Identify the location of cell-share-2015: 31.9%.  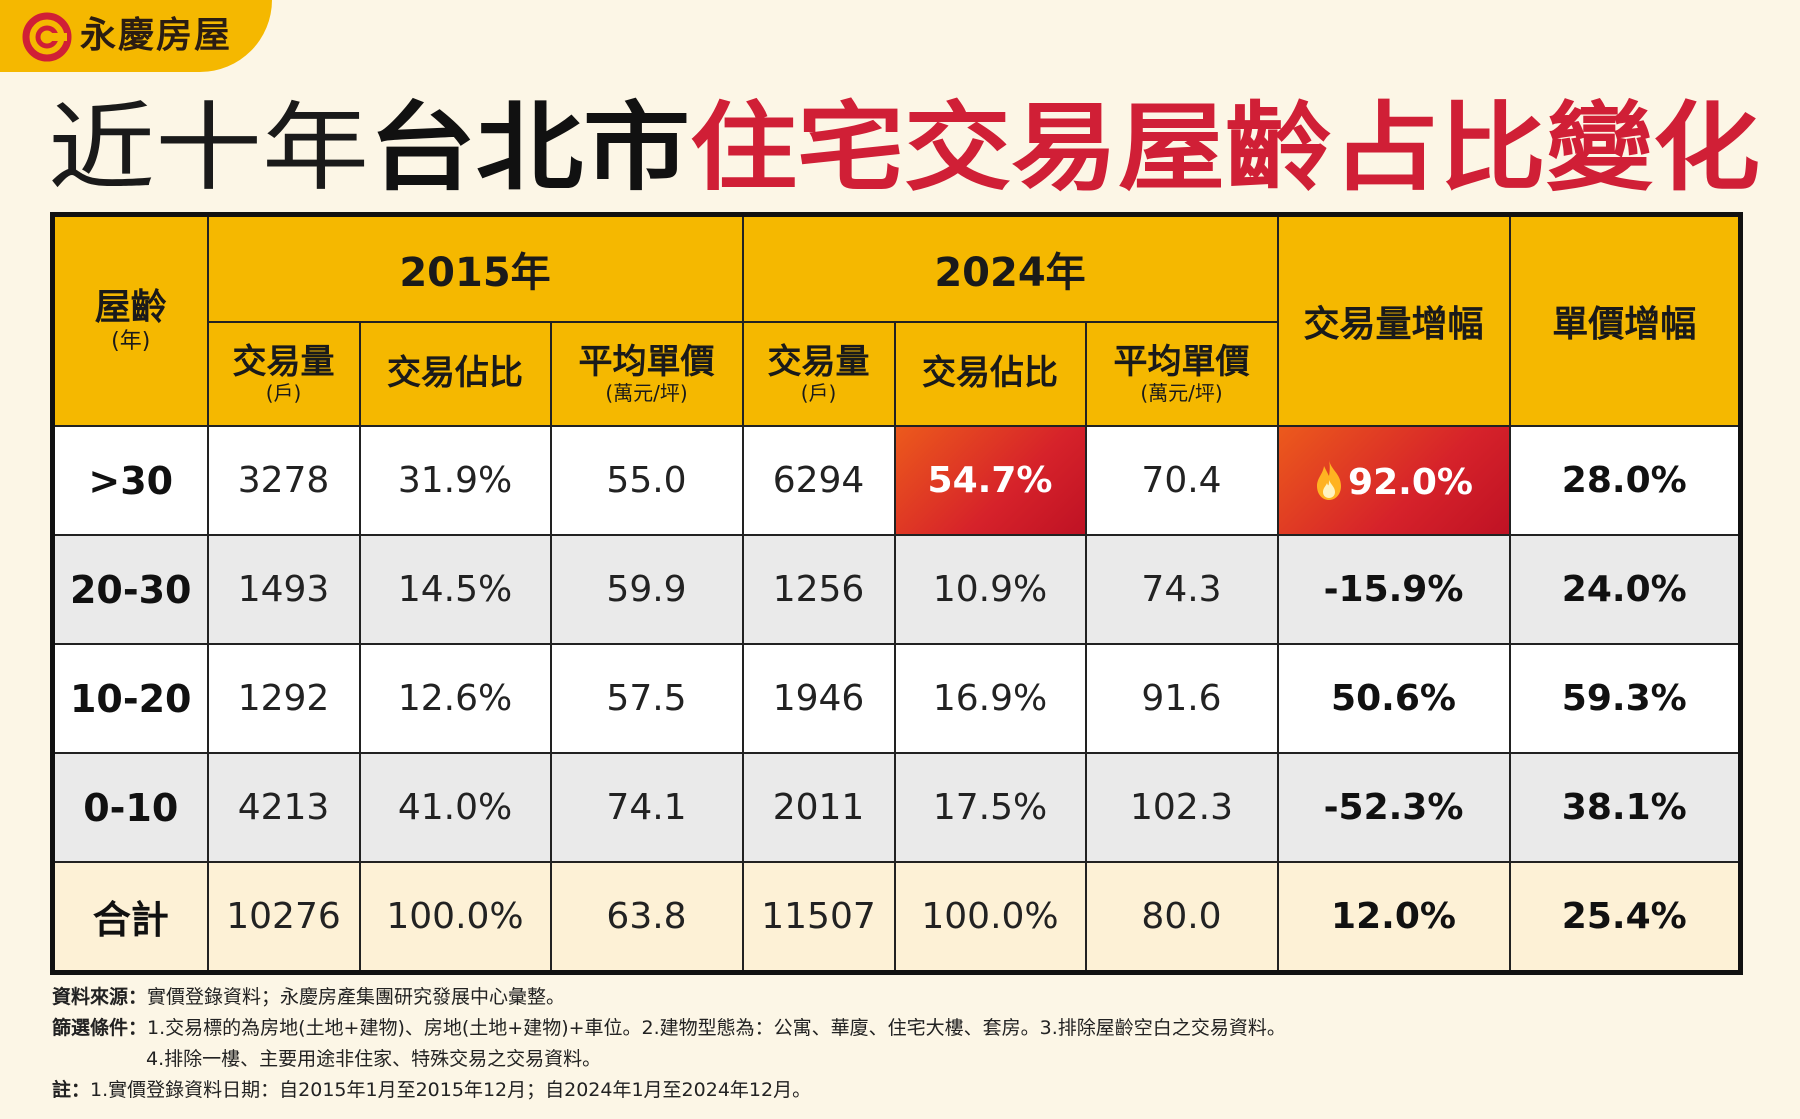
(455, 480).